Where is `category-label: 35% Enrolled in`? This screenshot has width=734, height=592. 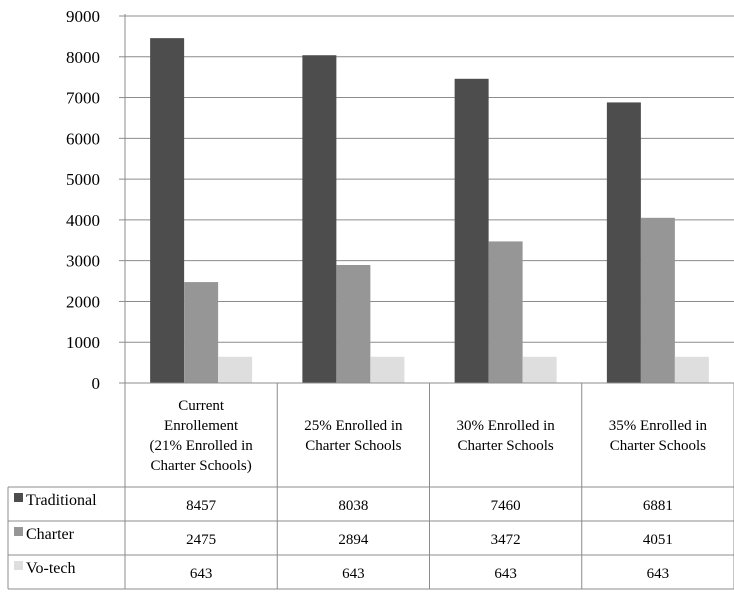
category-label: 35% Enrolled in is located at coordinates (658, 426).